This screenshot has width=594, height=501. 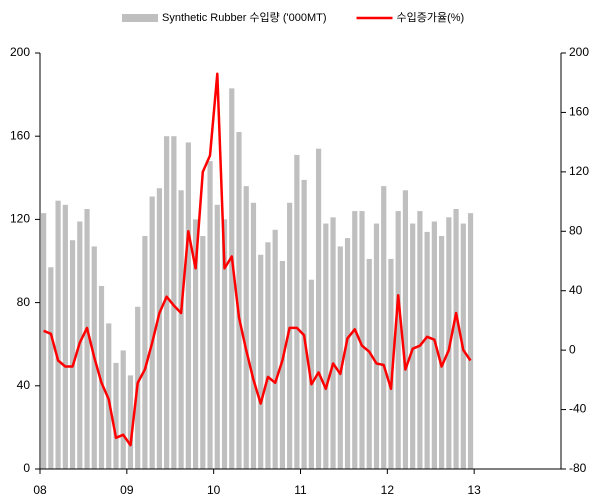 What do you see at coordinates (431, 17) in the screenshot?
I see `legend-label: 수입증가율(%)` at bounding box center [431, 17].